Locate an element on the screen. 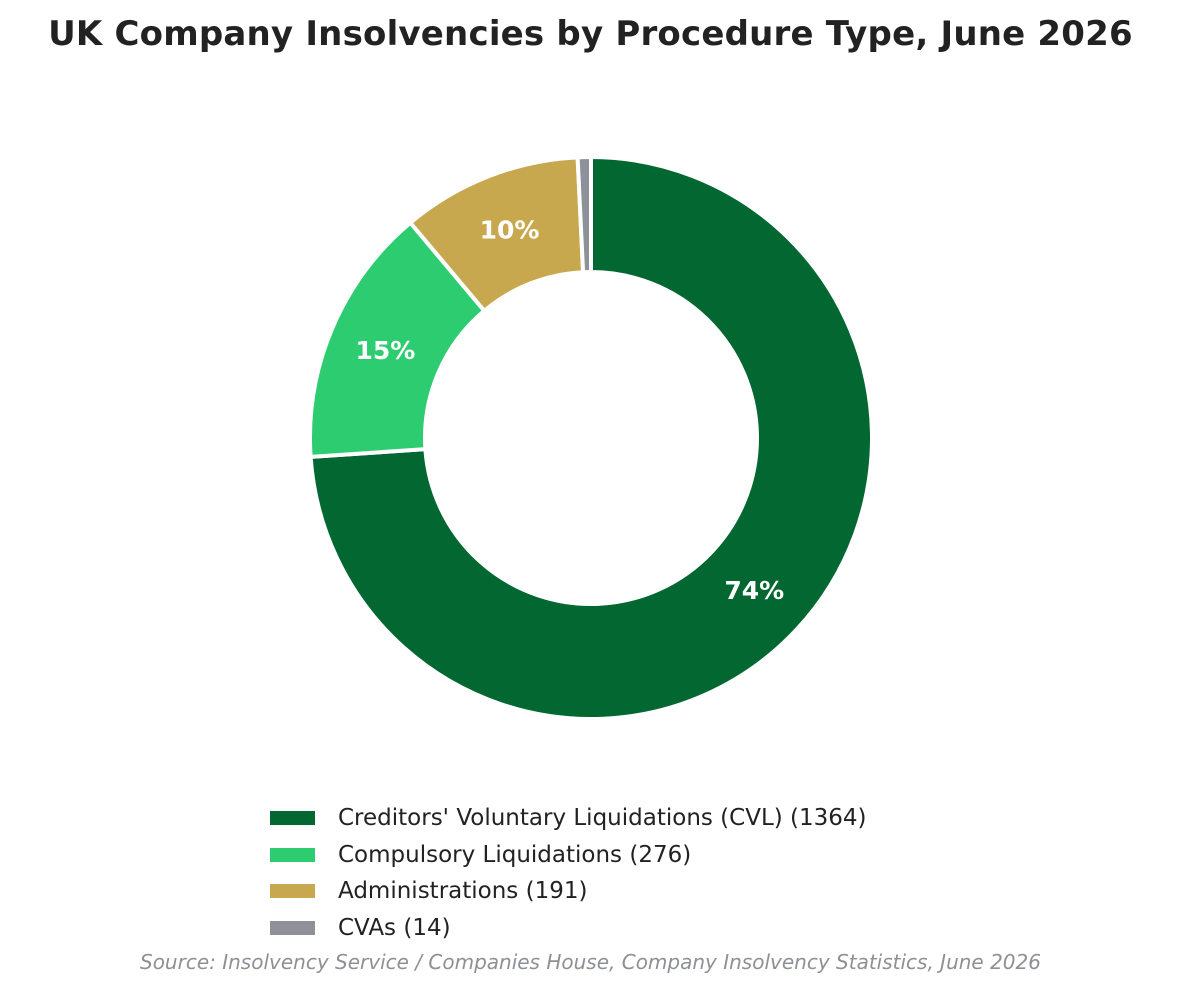  pct-label-compulsory: 15% is located at coordinates (385, 350).